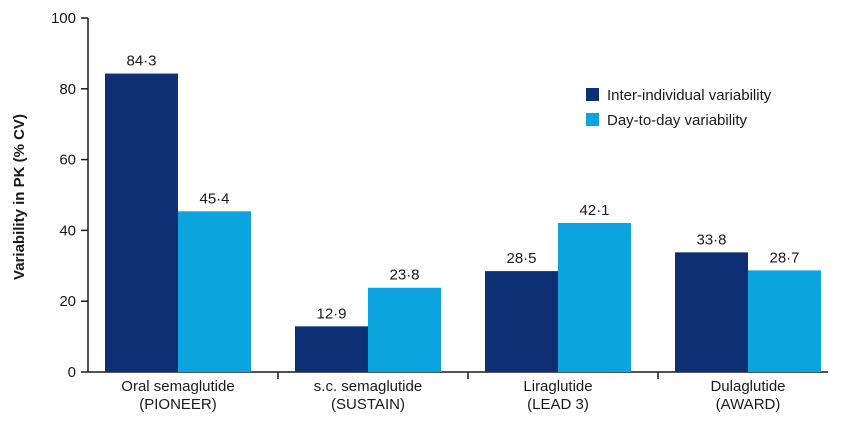 The width and height of the screenshot is (842, 424). I want to click on x-category-label: Oral semaglutide, so click(177, 386).